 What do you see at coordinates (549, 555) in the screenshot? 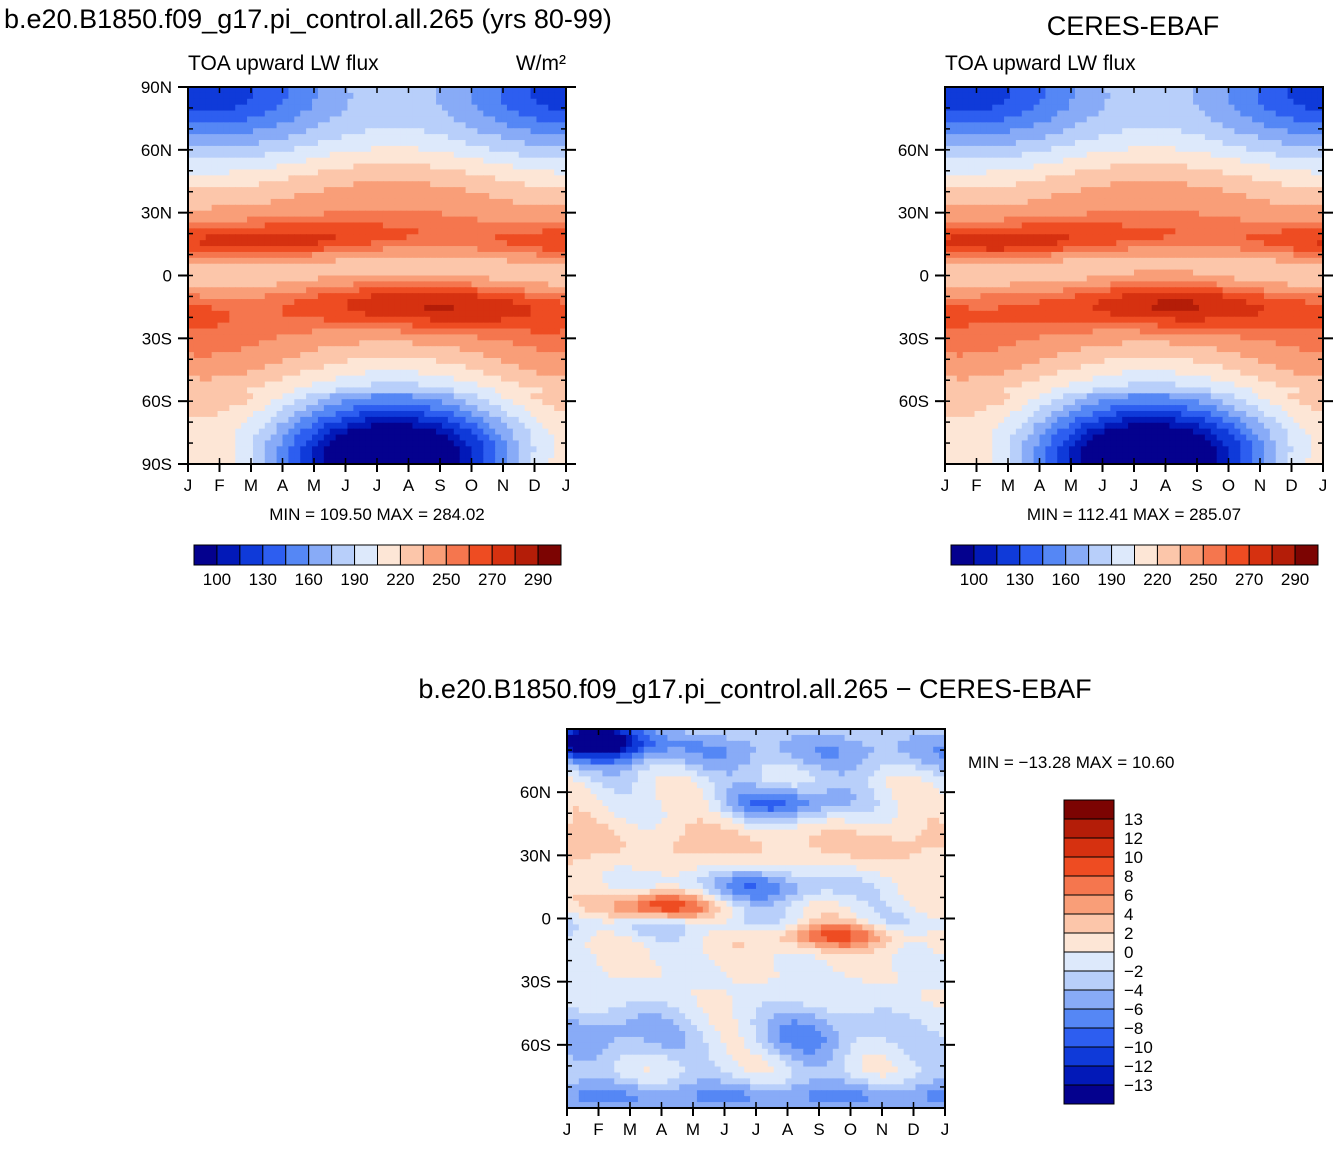
I see `colorbar-swatch` at bounding box center [549, 555].